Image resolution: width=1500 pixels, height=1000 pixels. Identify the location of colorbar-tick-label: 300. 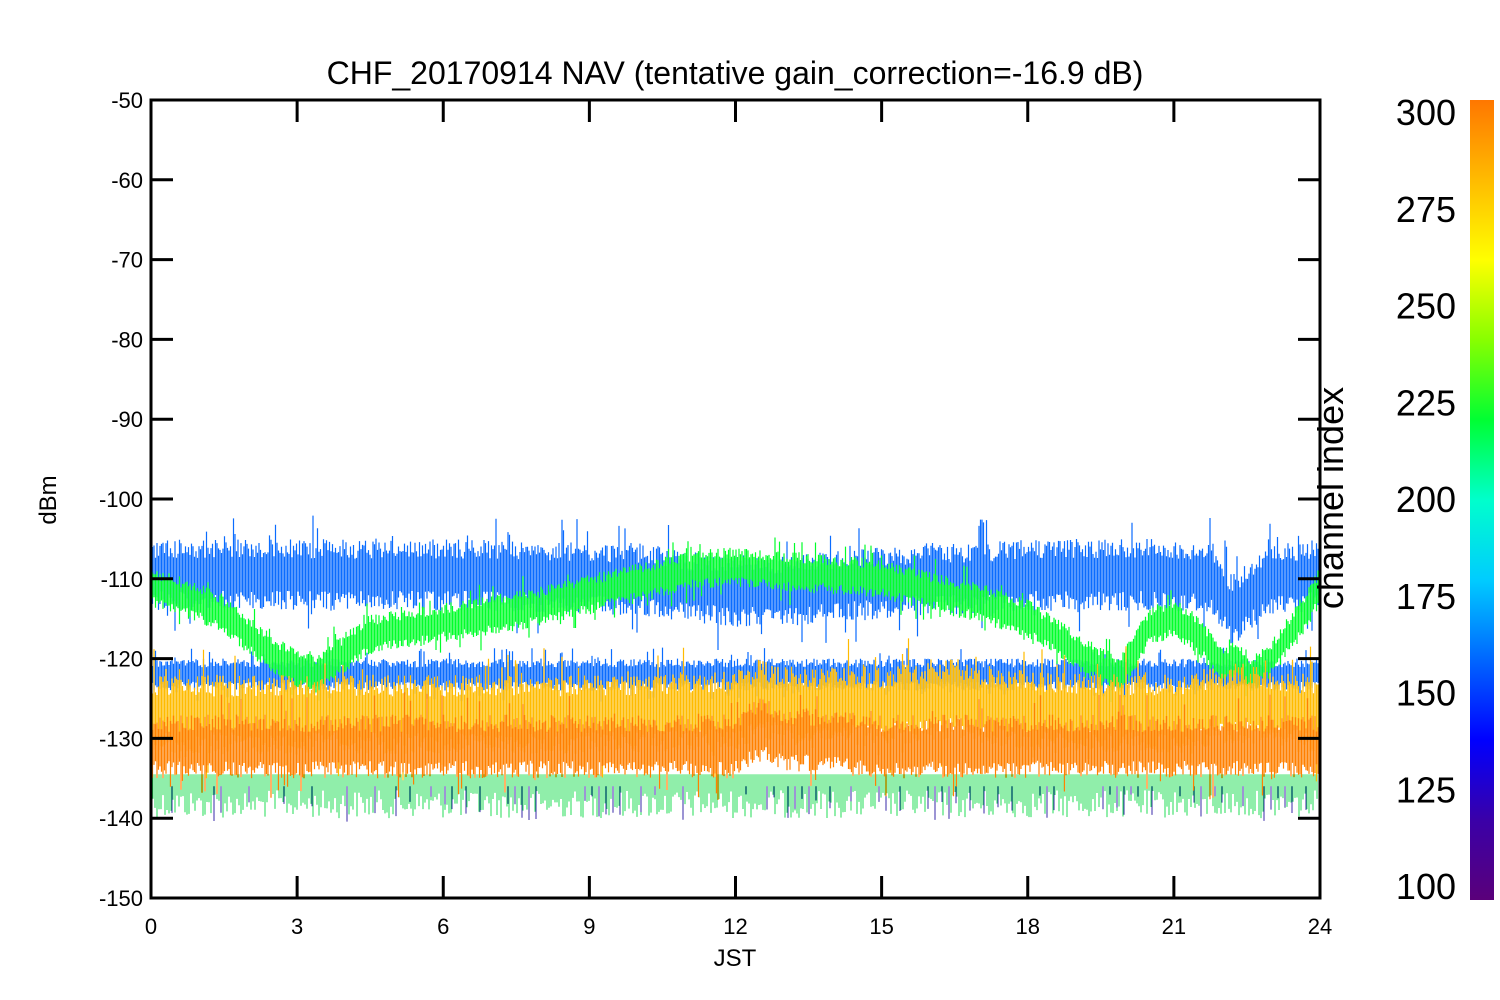
(1426, 112).